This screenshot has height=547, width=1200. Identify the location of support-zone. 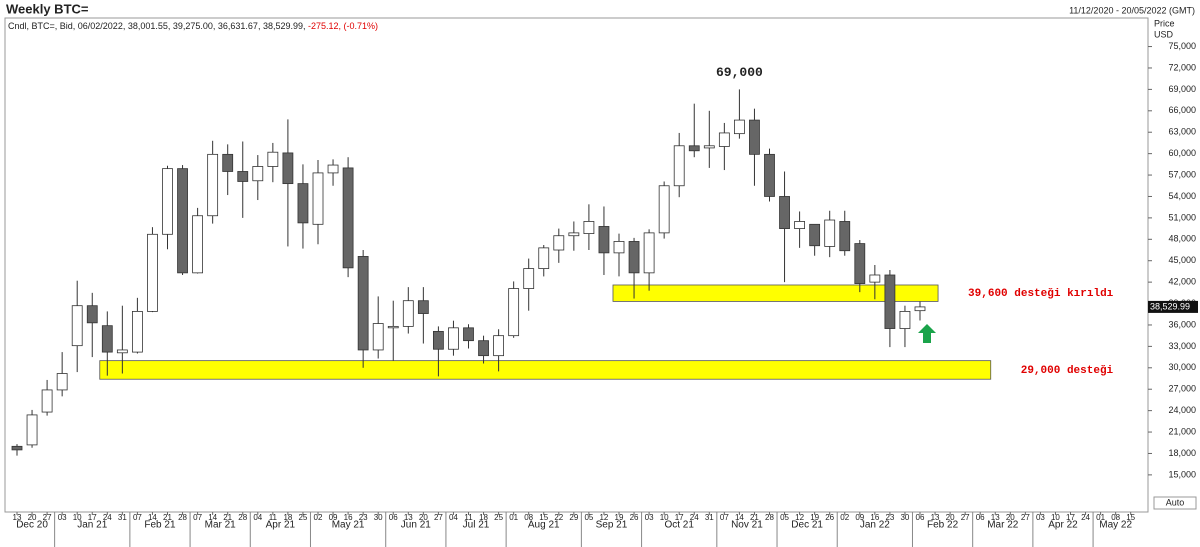
(775, 293).